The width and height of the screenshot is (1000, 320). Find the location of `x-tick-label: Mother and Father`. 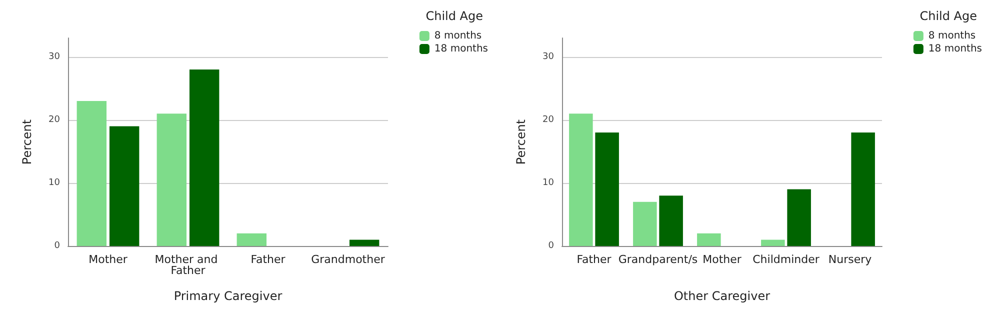

x-tick-label: Mother and Father is located at coordinates (188, 265).